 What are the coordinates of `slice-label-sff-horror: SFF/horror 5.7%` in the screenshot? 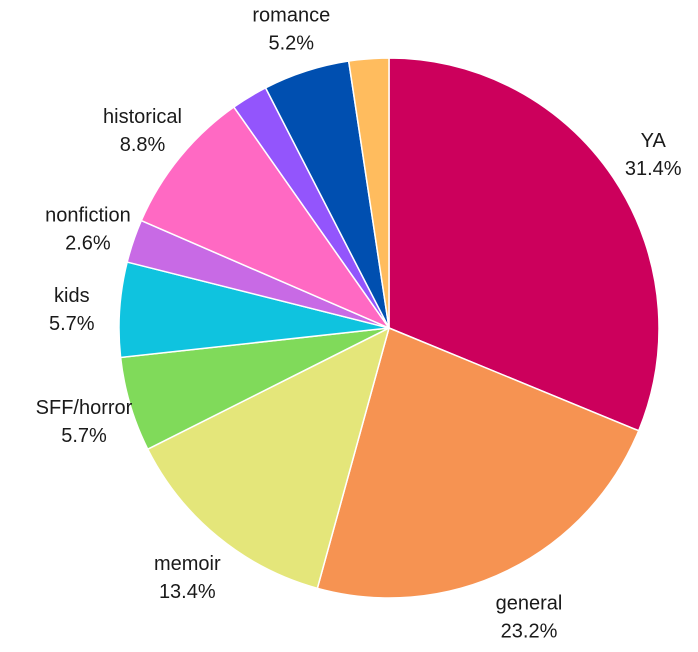 It's located at (84, 422).